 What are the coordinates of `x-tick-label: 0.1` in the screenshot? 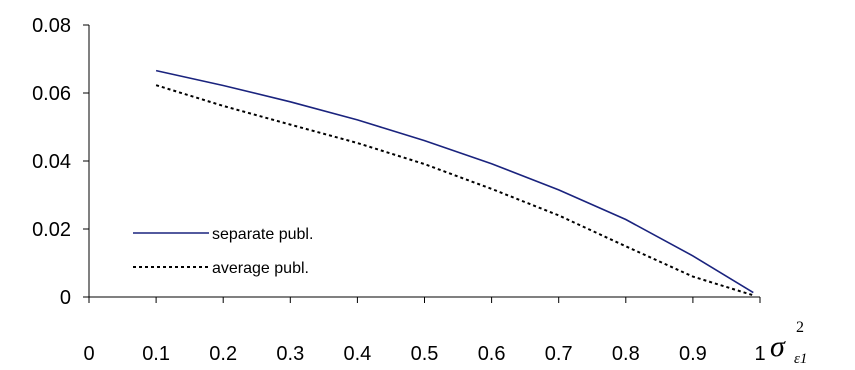 It's located at (156, 354).